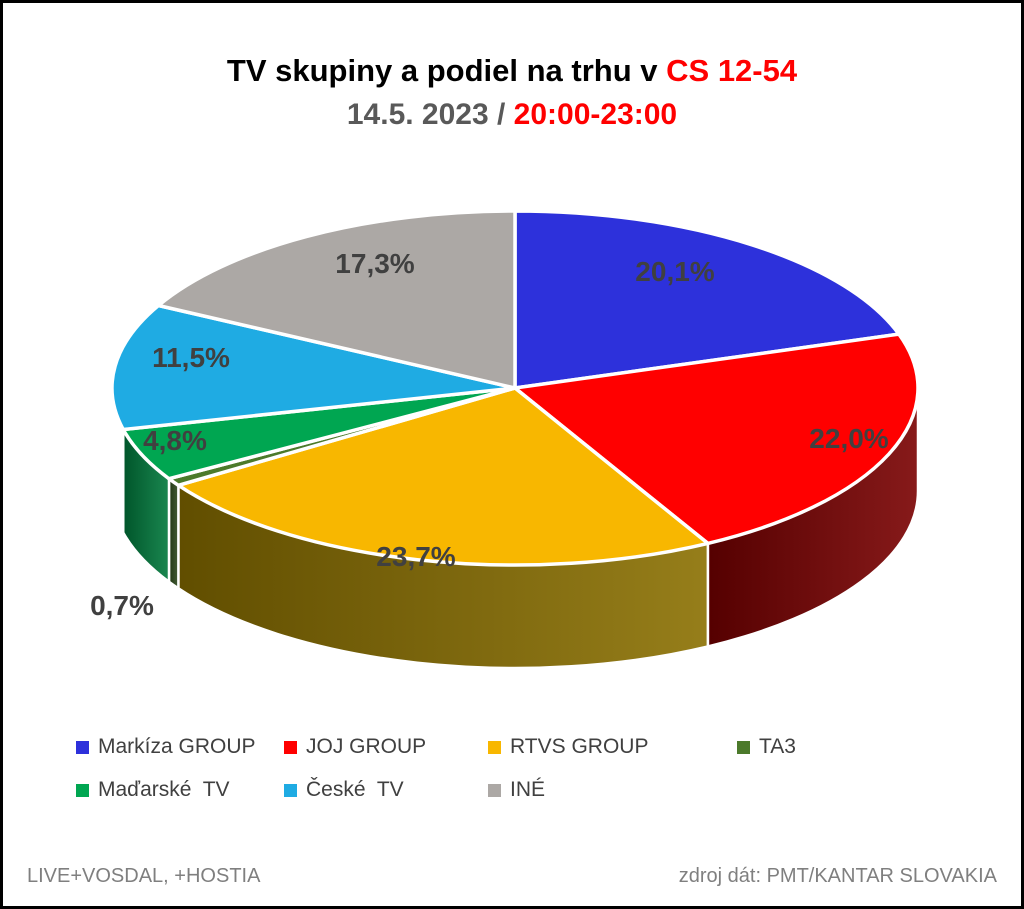  I want to click on chart-subtitle-date: 14.5. 2023 /, so click(430, 114).